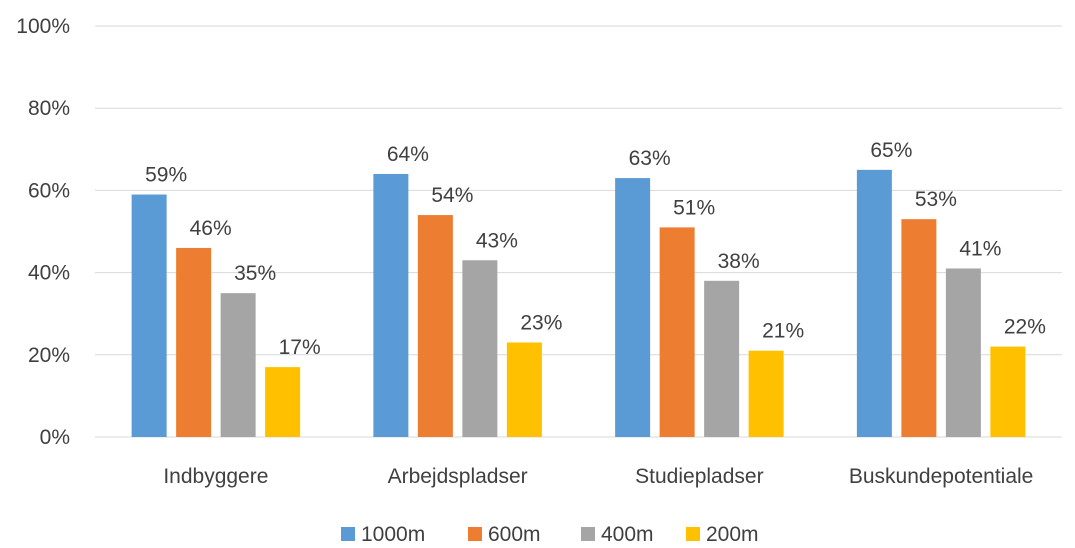  Describe the element at coordinates (633, 307) in the screenshot. I see `bar-1000m-studiepladser` at that location.